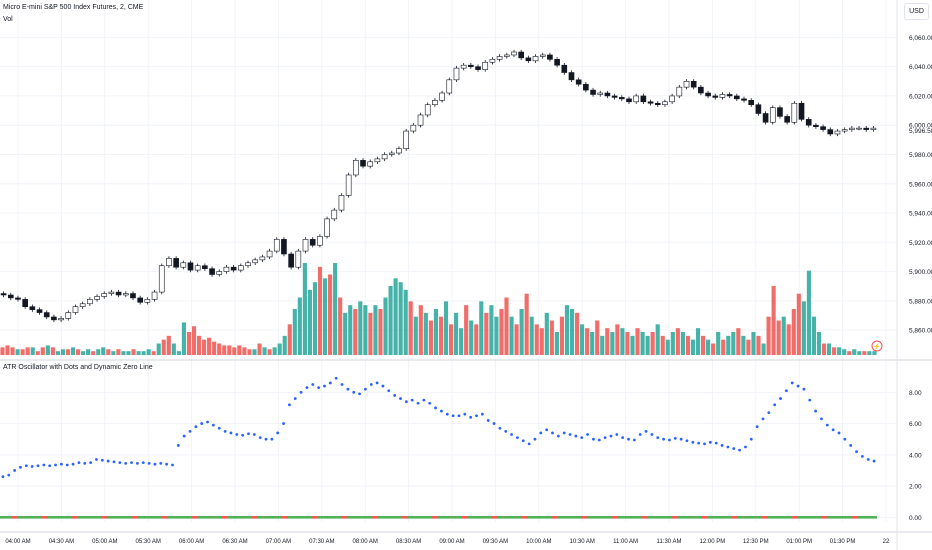  I want to click on time-tick-label: 08:00 AM, so click(365, 542).